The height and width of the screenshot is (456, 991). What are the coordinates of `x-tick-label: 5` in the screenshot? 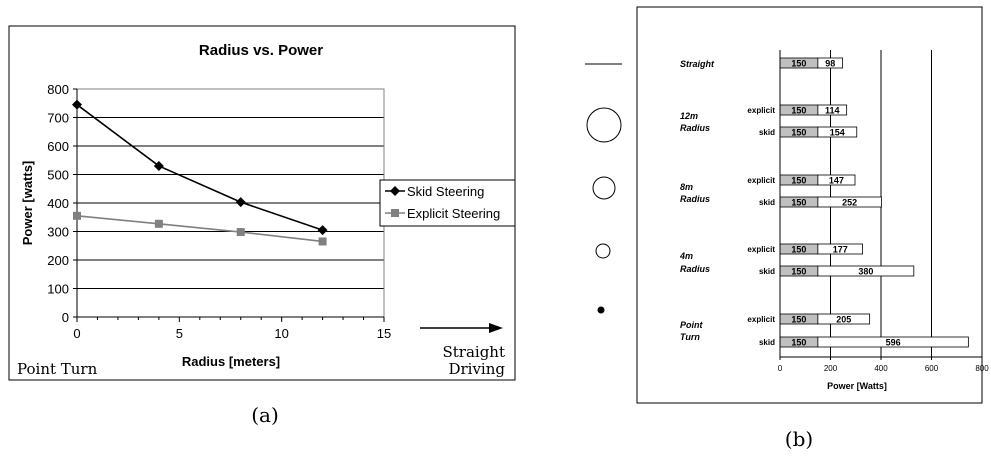 It's located at (179, 333).